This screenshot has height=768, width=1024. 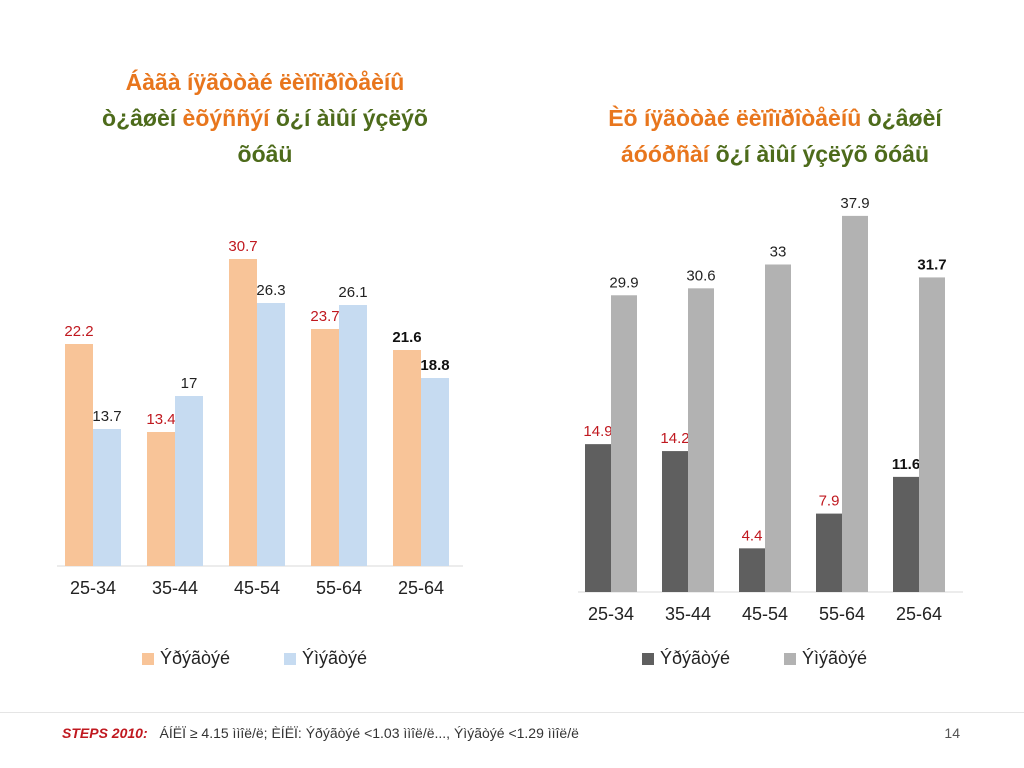 I want to click on data-label: 17, so click(x=189, y=383).